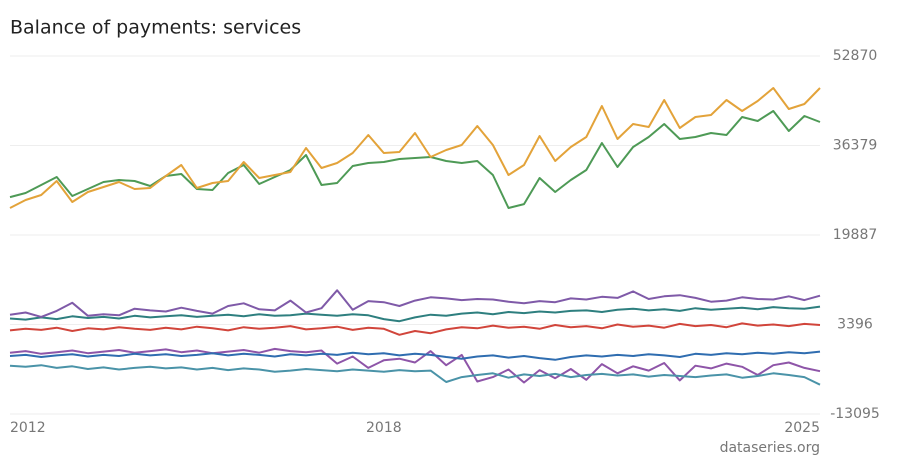 The width and height of the screenshot is (900, 460). What do you see at coordinates (802, 428) in the screenshot?
I see `x-tick-label: 2025` at bounding box center [802, 428].